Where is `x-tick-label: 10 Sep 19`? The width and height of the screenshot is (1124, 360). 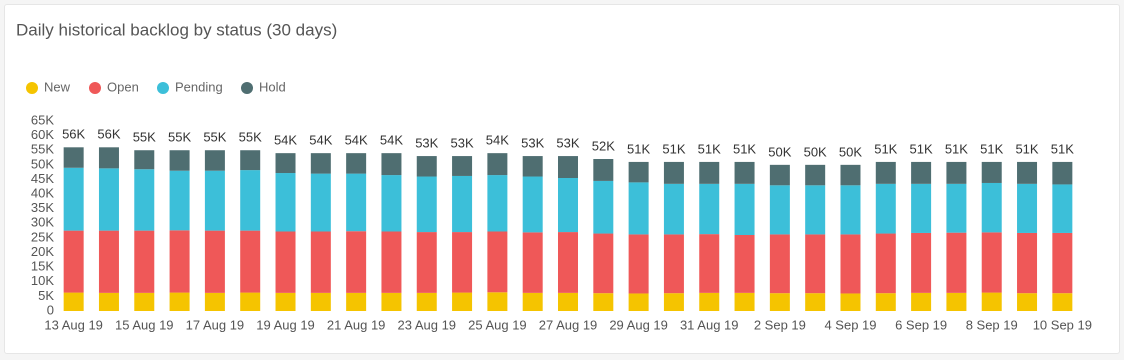
x-tick-label: 10 Sep 19 is located at coordinates (1062, 324).